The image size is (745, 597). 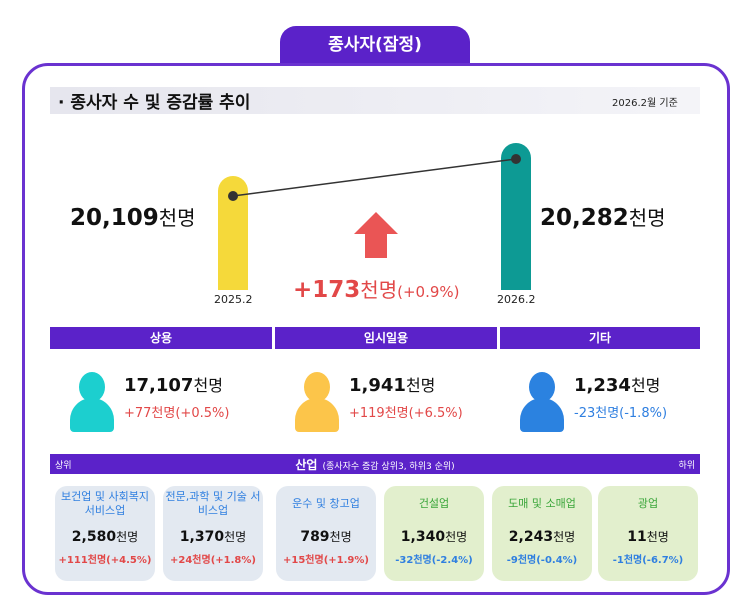 What do you see at coordinates (542, 560) in the screenshot?
I see `industry-change: -9천명(-0.4%)` at bounding box center [542, 560].